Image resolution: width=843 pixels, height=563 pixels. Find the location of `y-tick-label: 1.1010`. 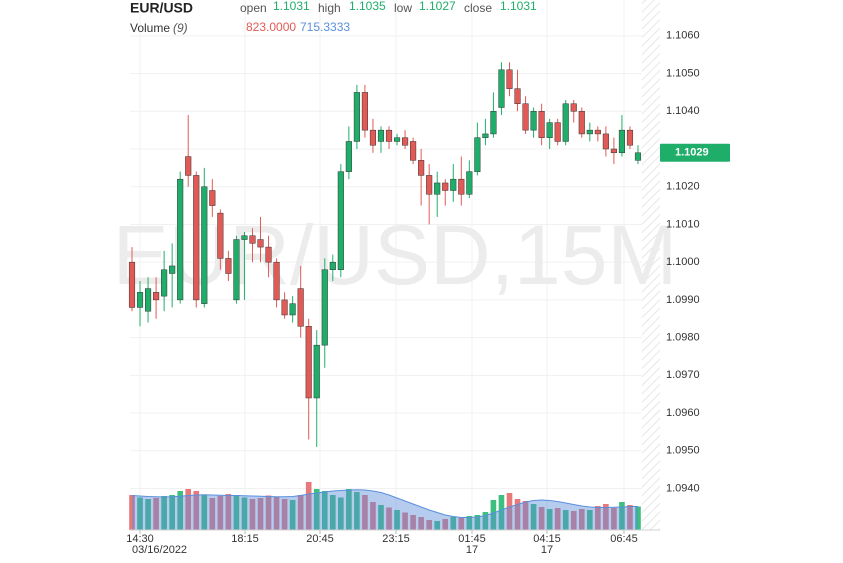

y-tick-label: 1.1010 is located at coordinates (683, 224).